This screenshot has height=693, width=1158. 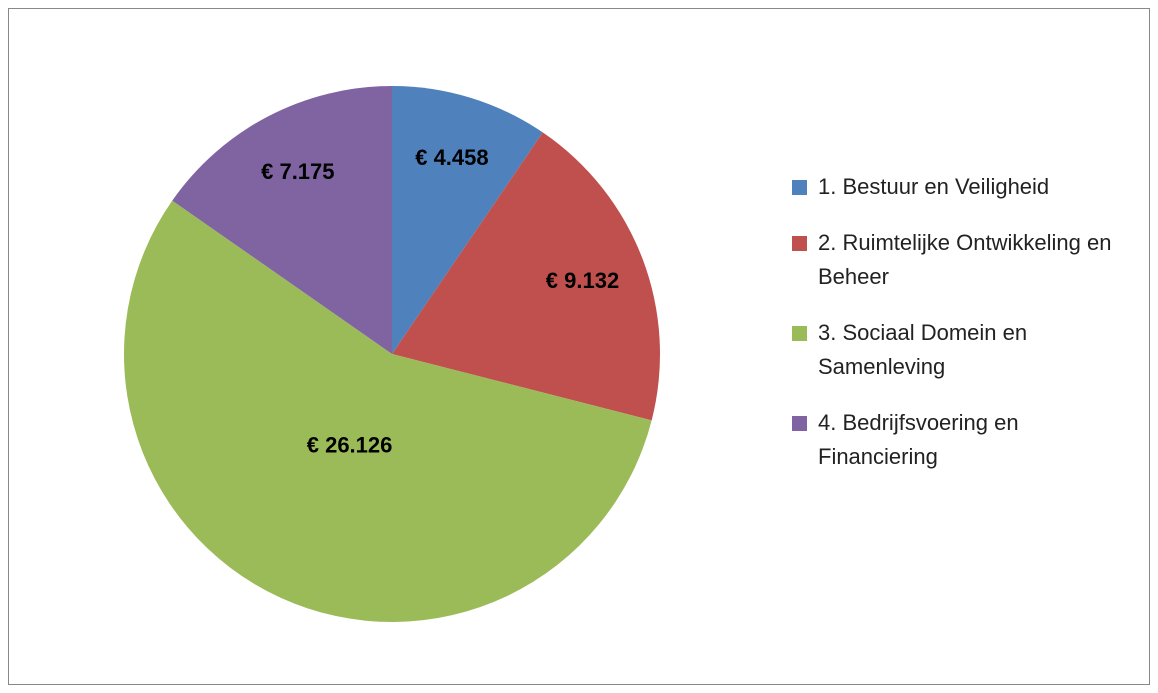 What do you see at coordinates (965, 259) in the screenshot?
I see `legend-label: 2. Ruimtelijke Ontwikkeling en Beheer` at bounding box center [965, 259].